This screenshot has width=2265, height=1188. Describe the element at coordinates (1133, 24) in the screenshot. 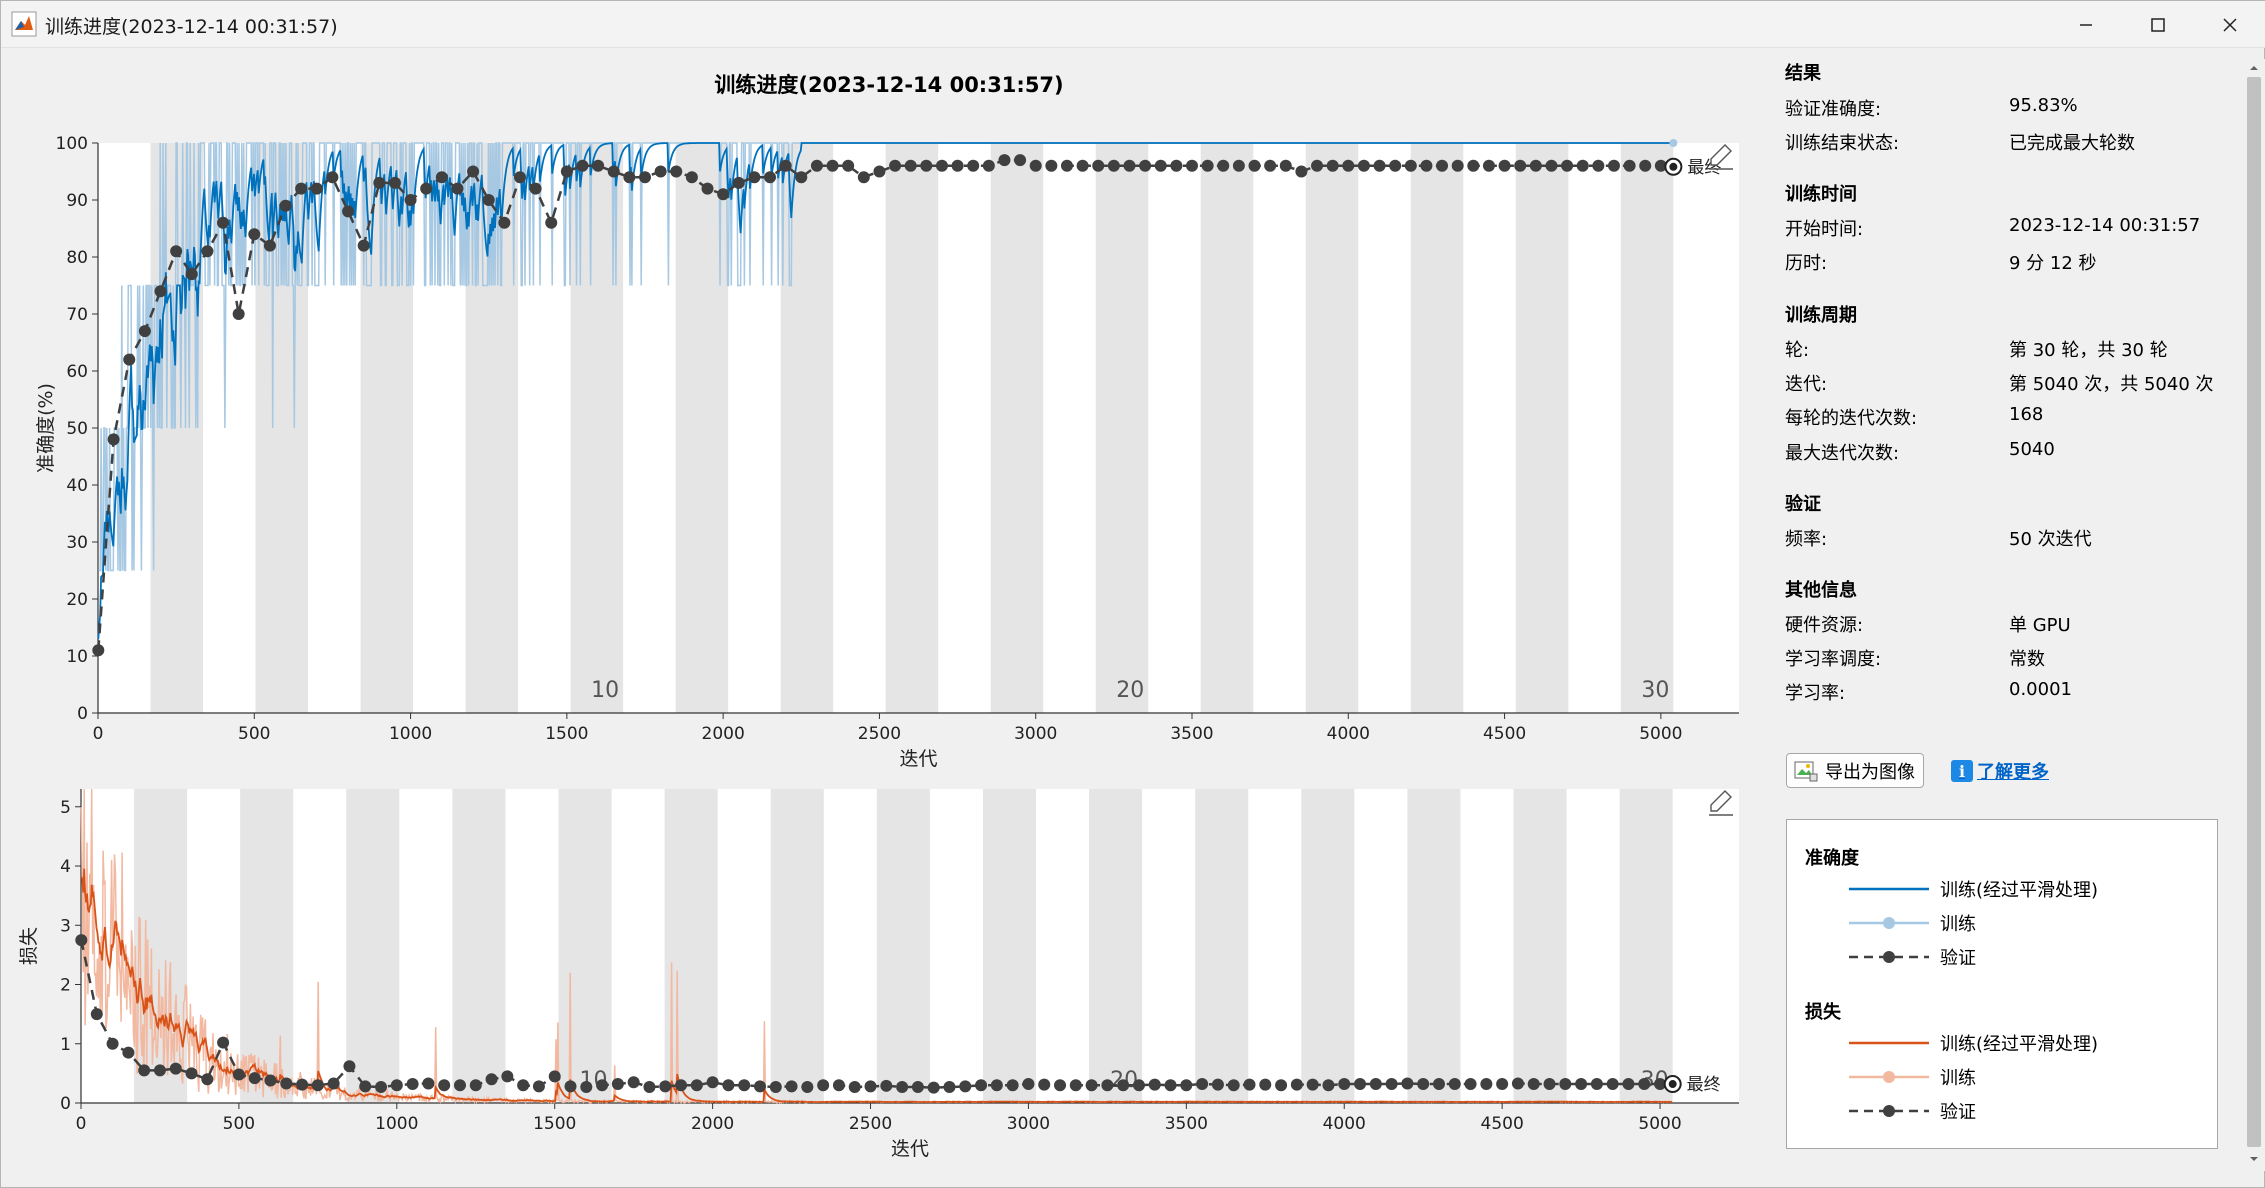

I see `title-bar: 训练进度(2023-12-14 00:31:57)` at that location.